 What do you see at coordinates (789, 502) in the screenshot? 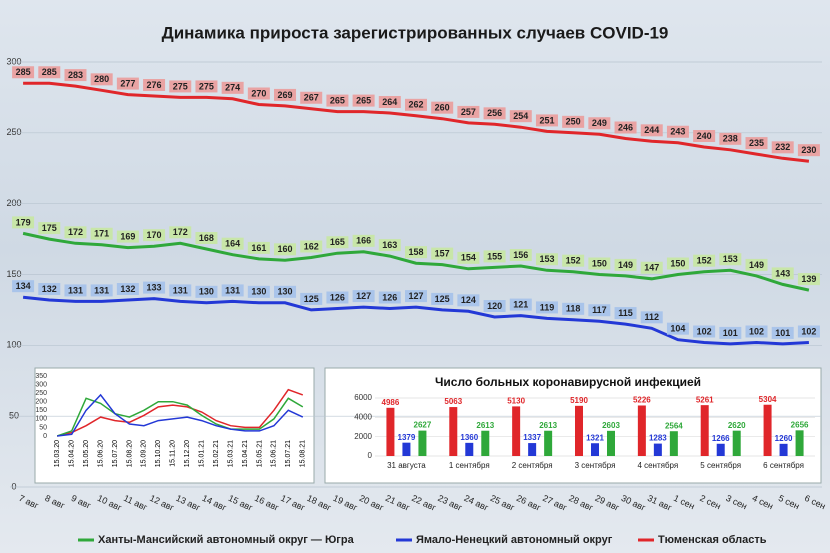
I see `x-tick-label: 5 сен` at bounding box center [789, 502].